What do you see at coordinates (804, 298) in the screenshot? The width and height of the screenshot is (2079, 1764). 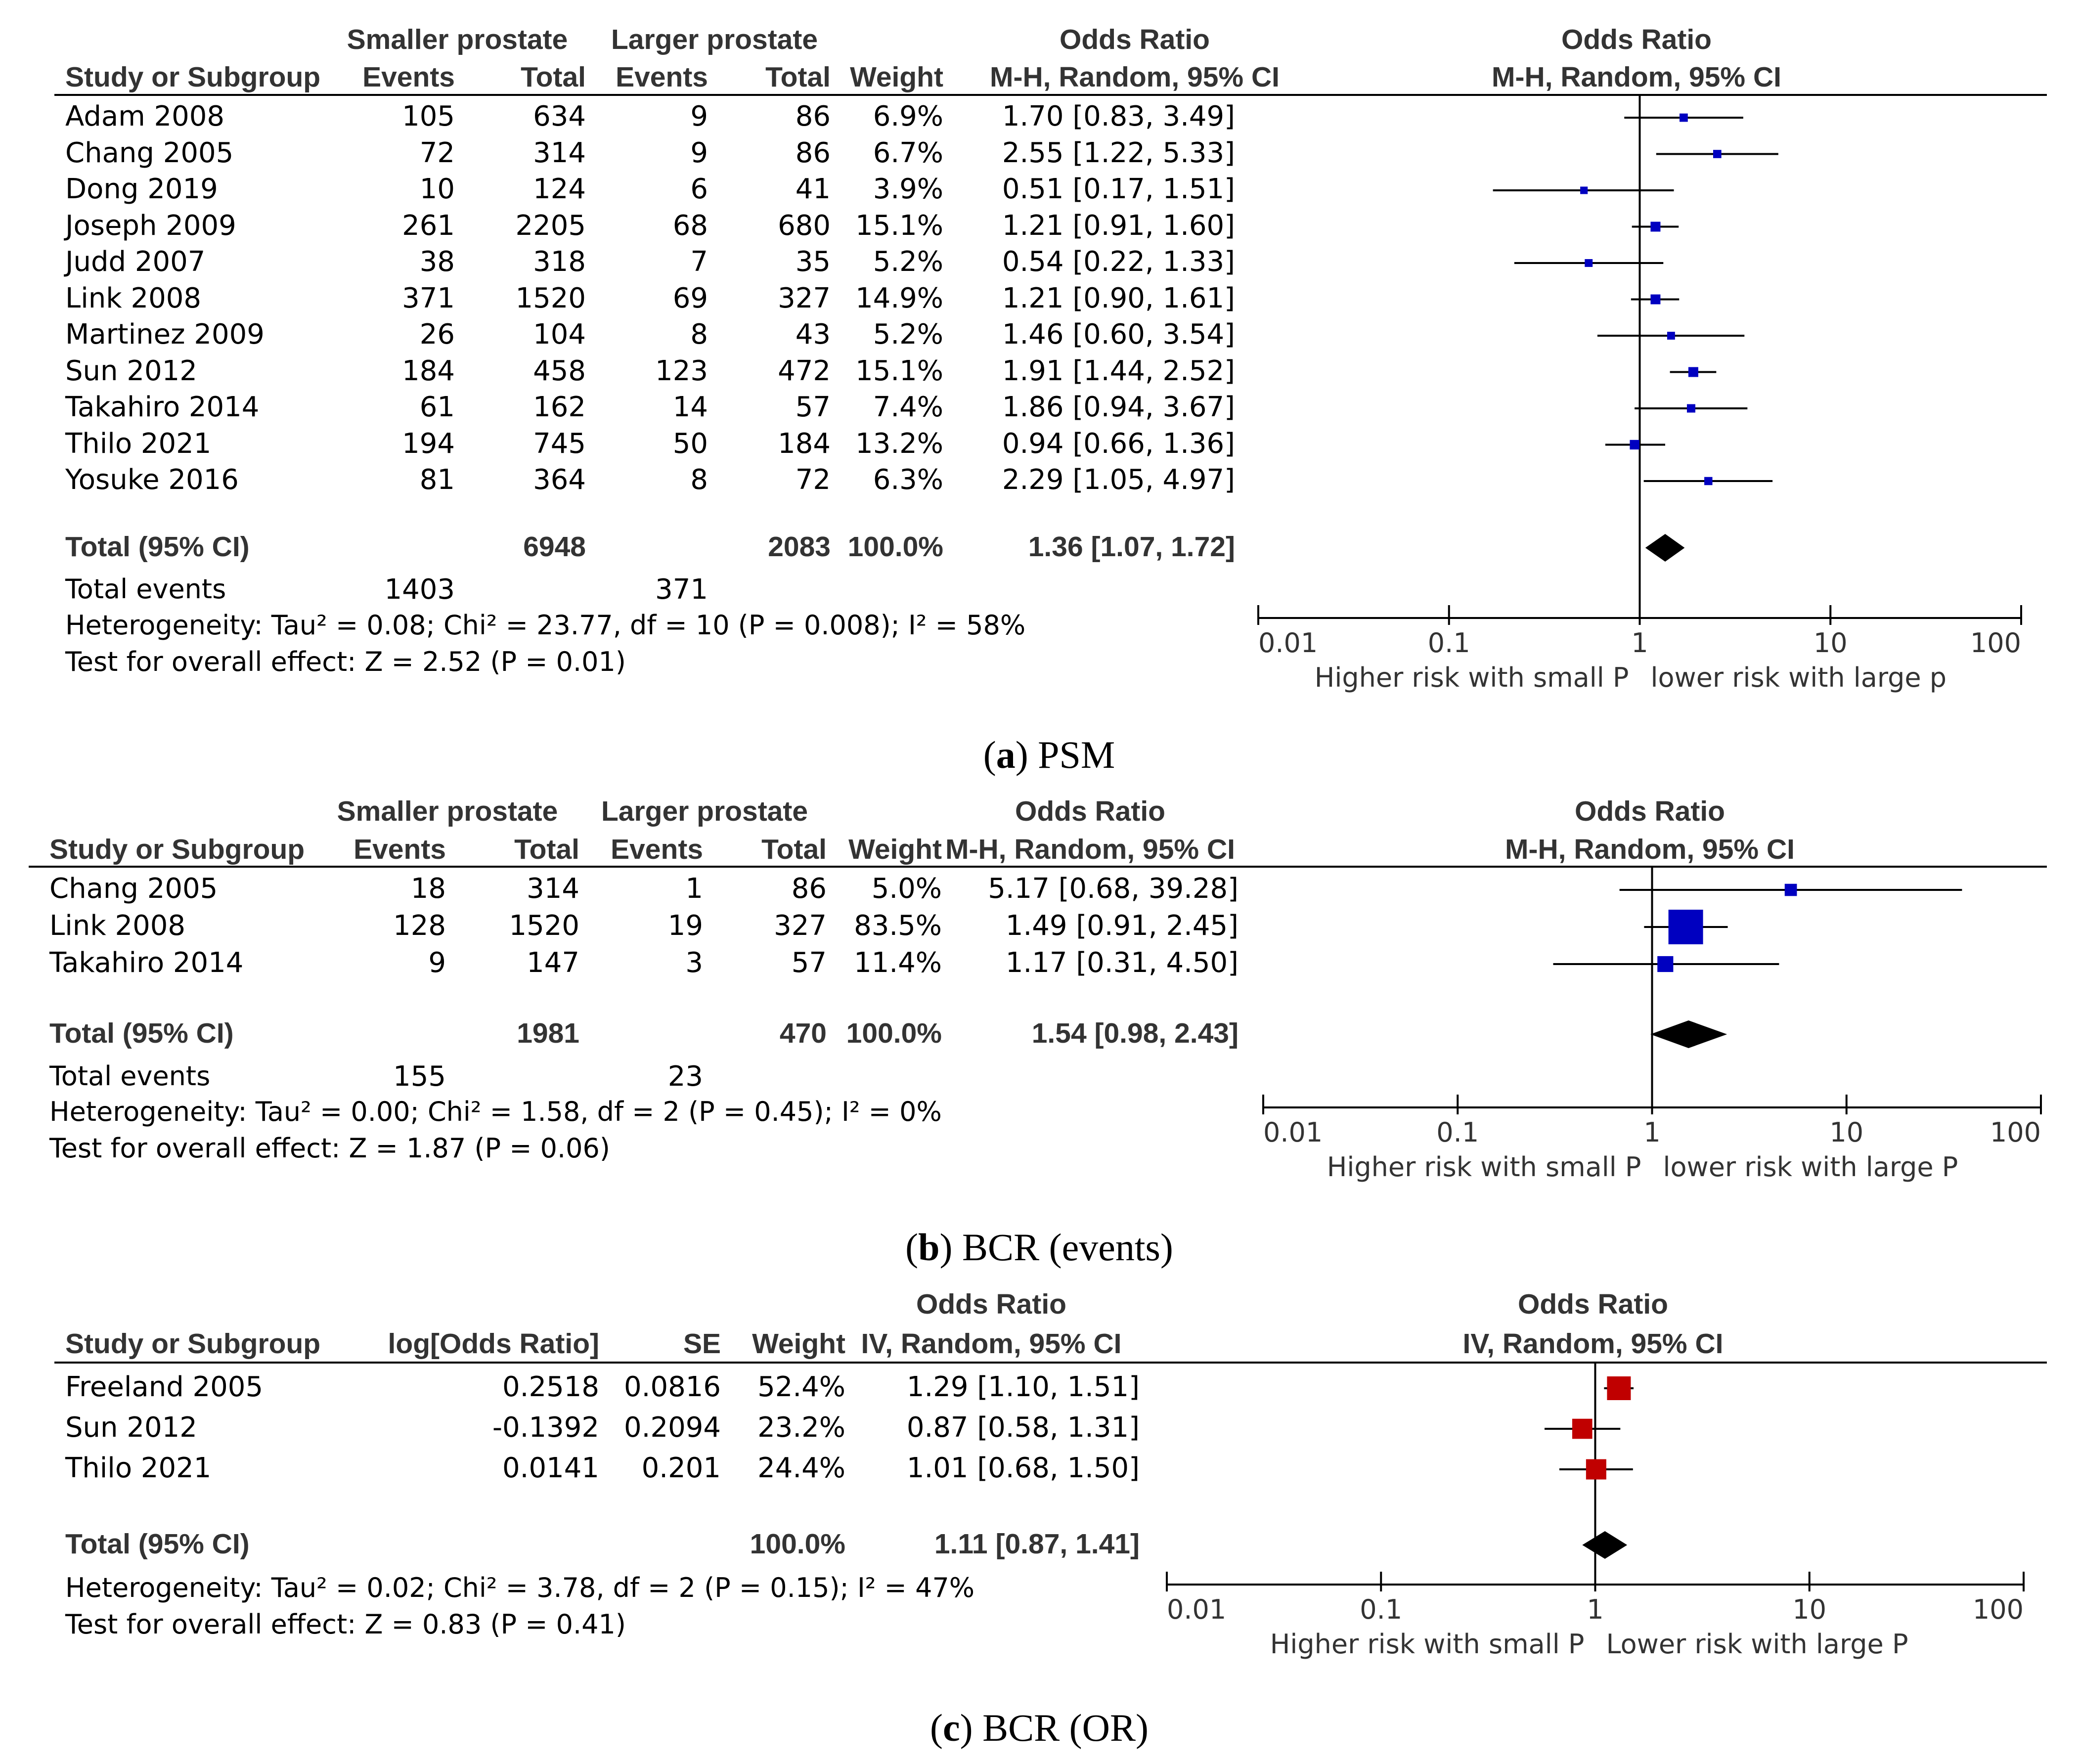 I see `cell-total2: 327` at bounding box center [804, 298].